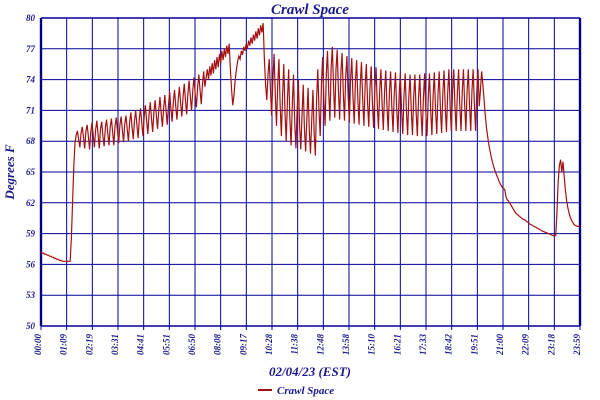 The height and width of the screenshot is (400, 600). I want to click on x-tick-label: 23:18, so click(551, 345).